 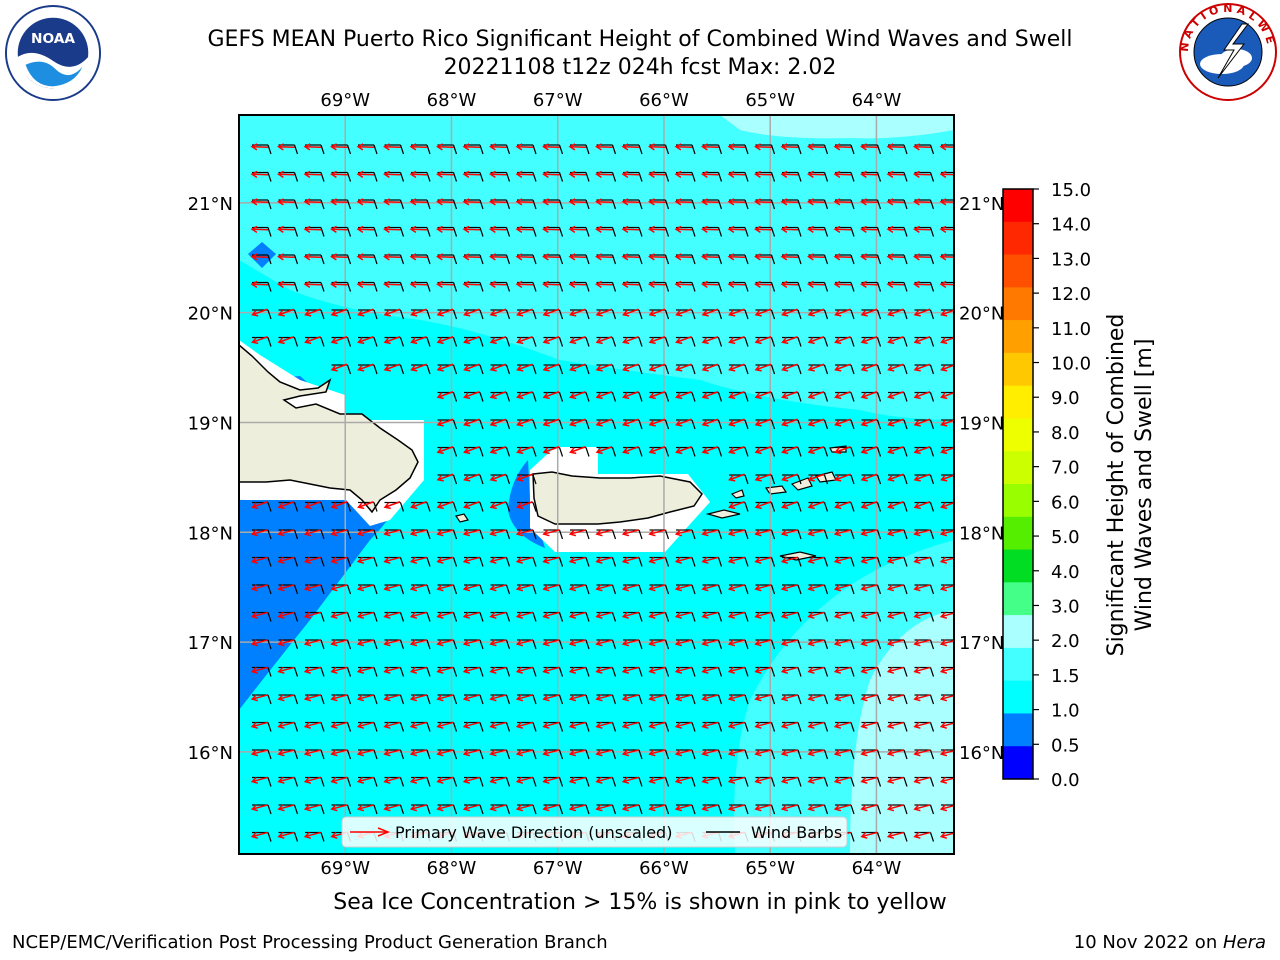 What do you see at coordinates (1065, 433) in the screenshot?
I see `colorbar-tick-label-7: 8.0` at bounding box center [1065, 433].